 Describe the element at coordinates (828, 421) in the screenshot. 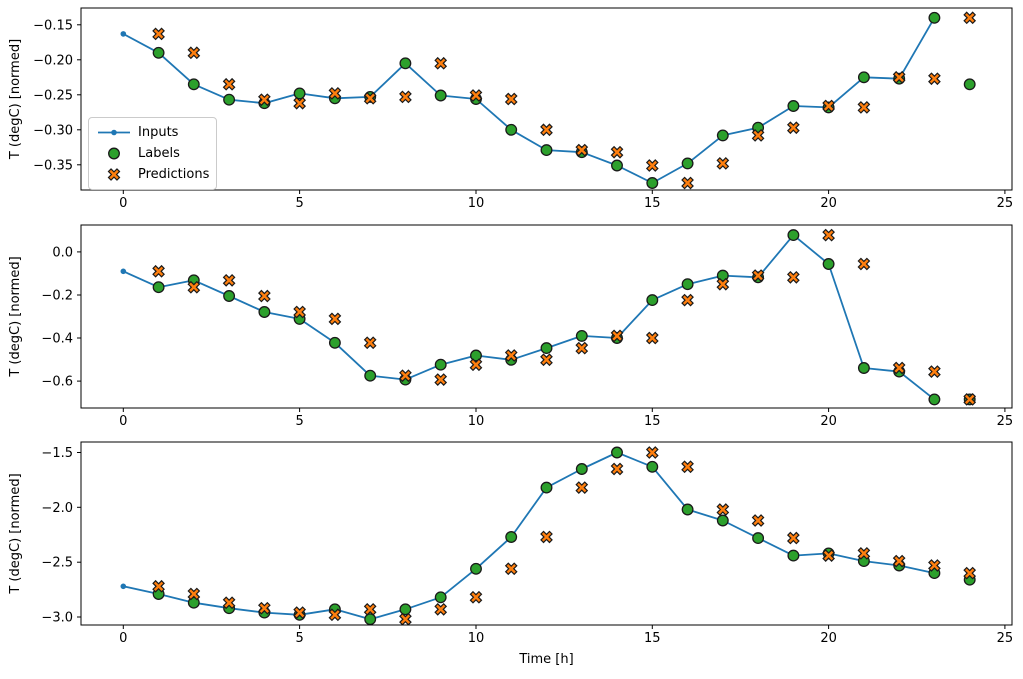

I see `x-tick-label: 20` at that location.